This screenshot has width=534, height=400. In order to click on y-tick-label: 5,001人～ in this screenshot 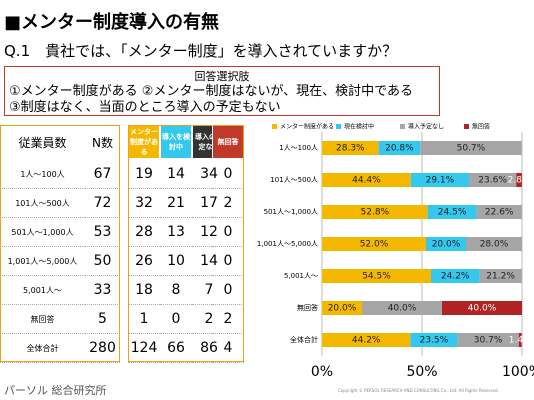, I will do `click(301, 276)`.